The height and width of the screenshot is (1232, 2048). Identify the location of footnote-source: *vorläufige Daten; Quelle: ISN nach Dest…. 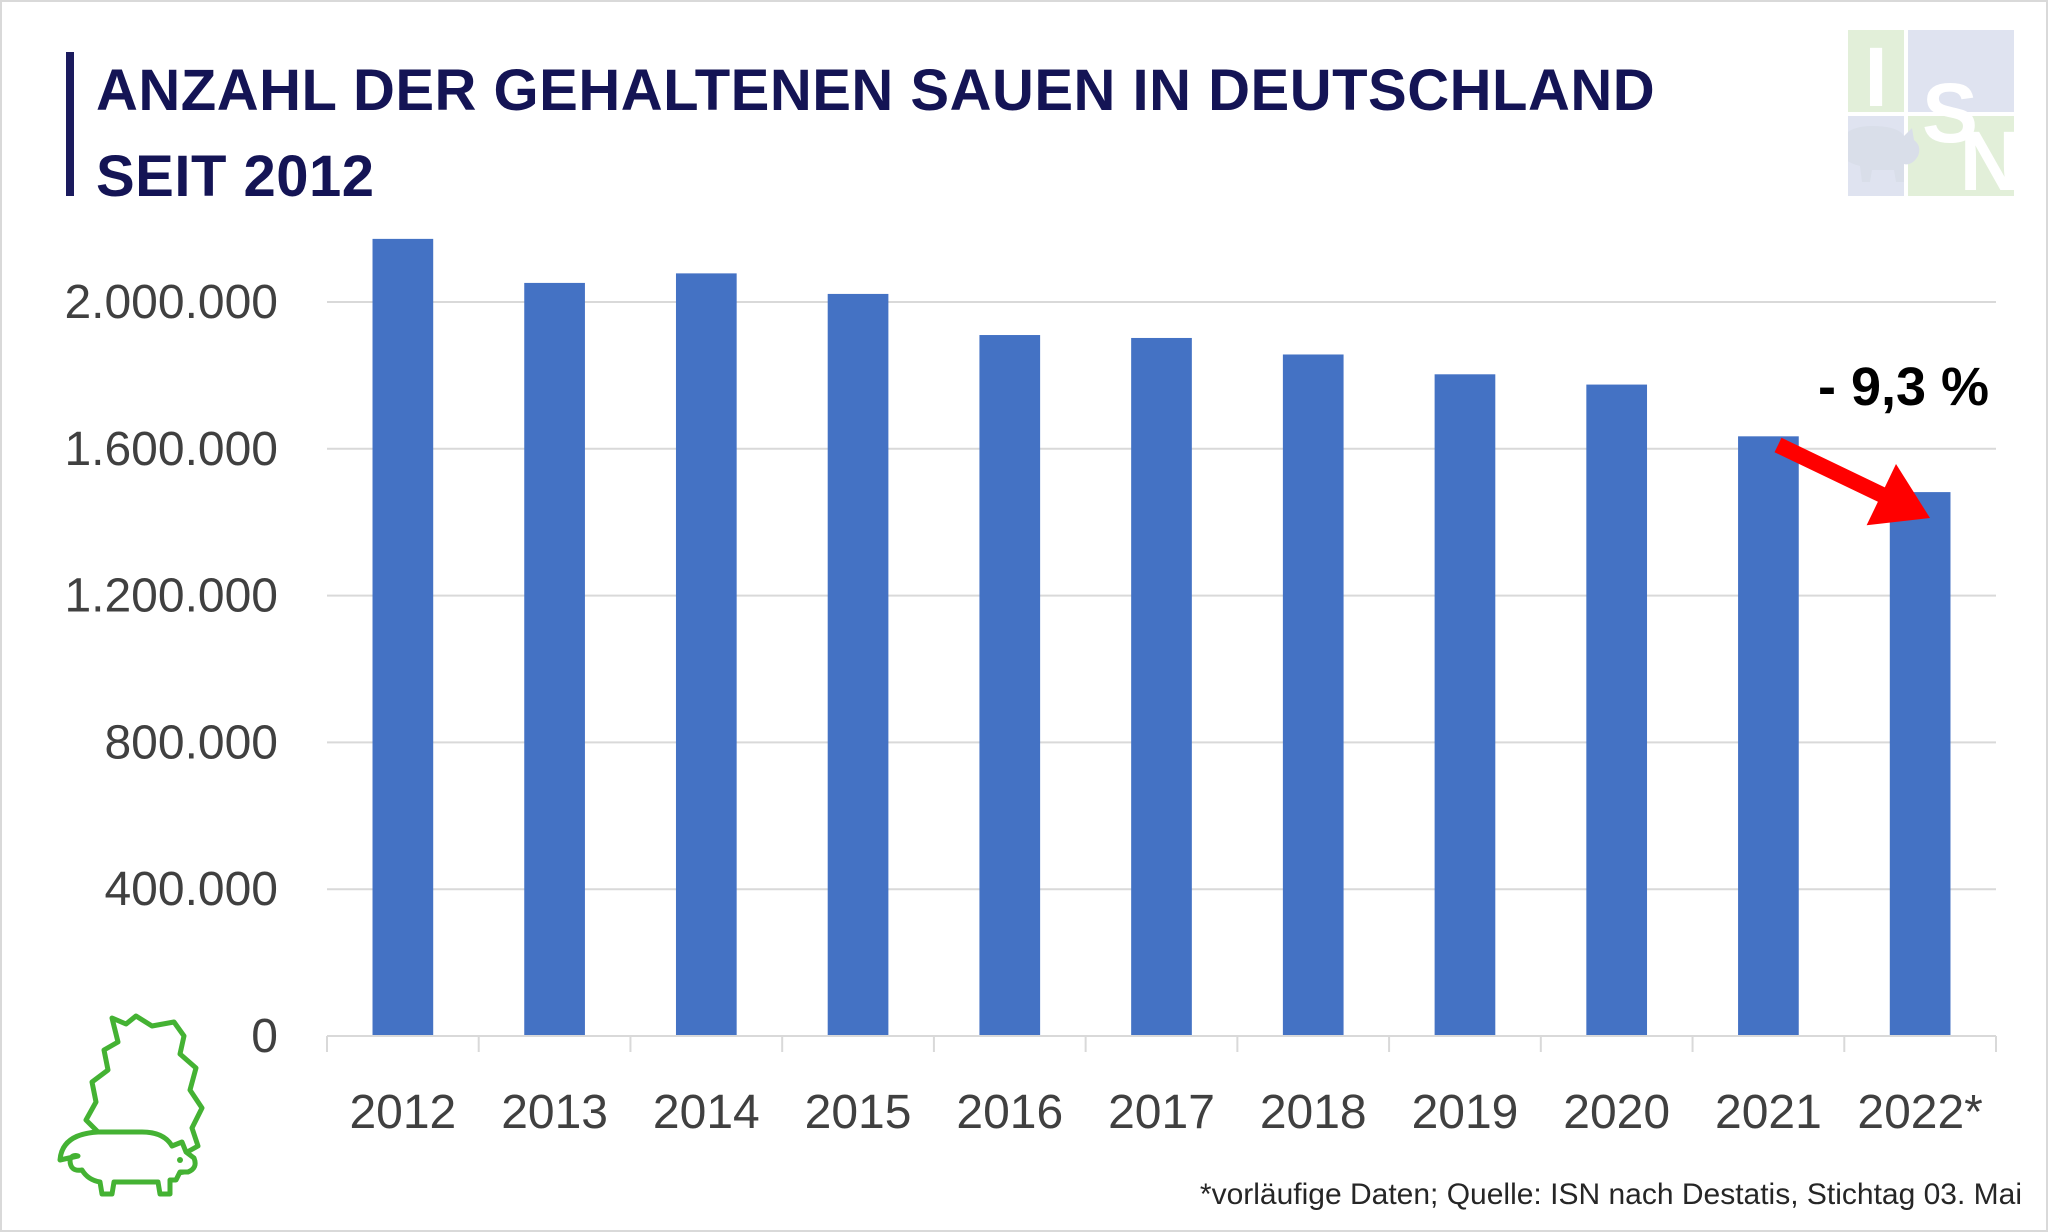
(1610, 1194).